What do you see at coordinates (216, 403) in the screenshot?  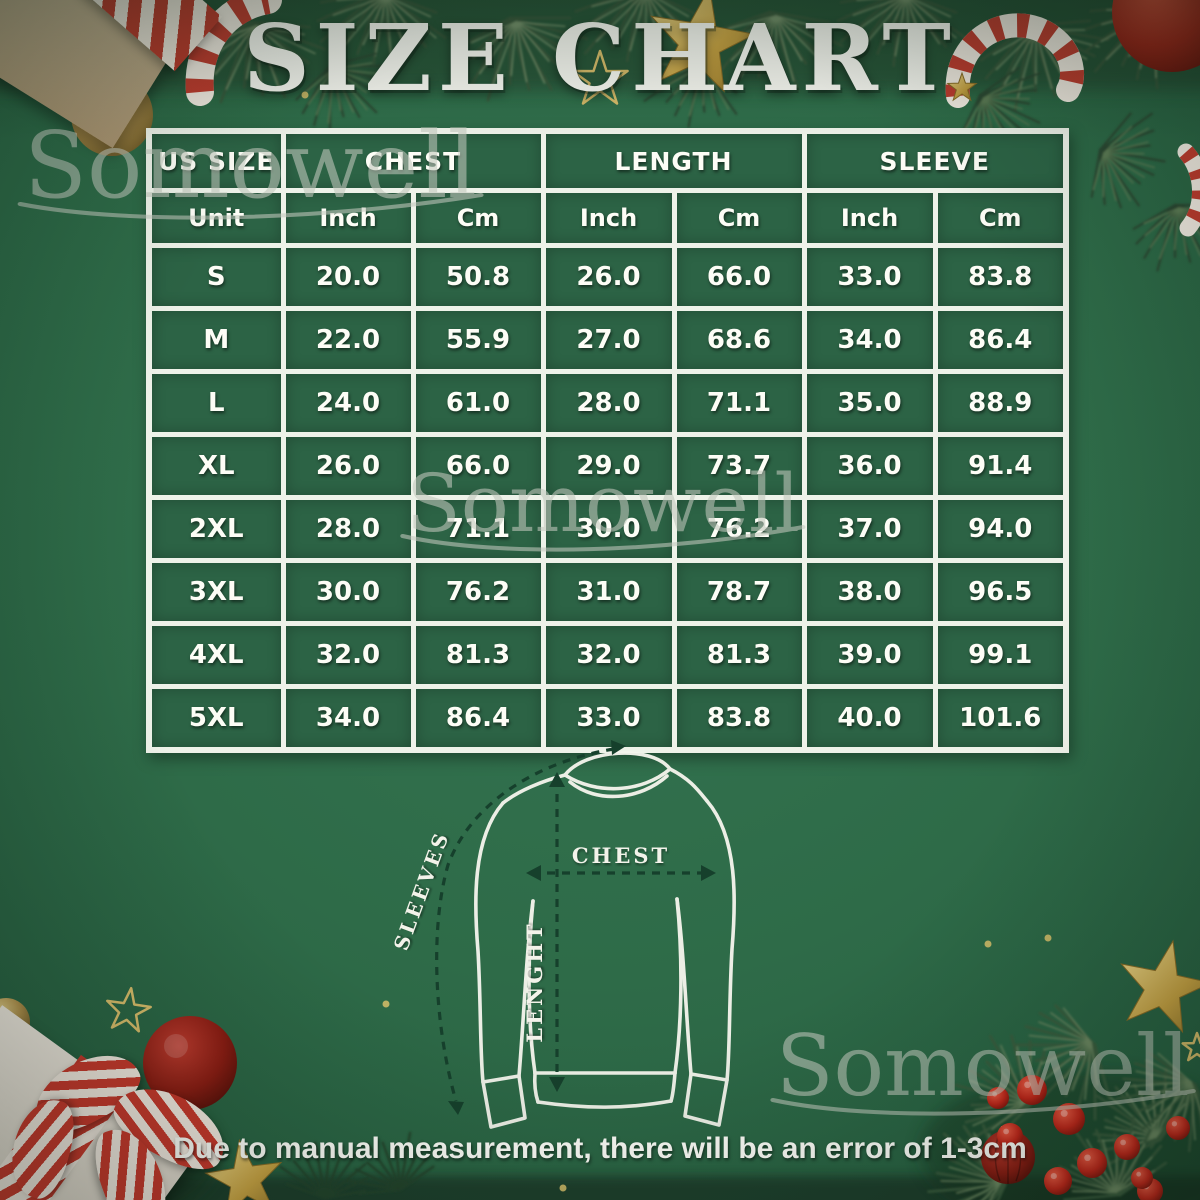 I see `size-cell: L` at bounding box center [216, 403].